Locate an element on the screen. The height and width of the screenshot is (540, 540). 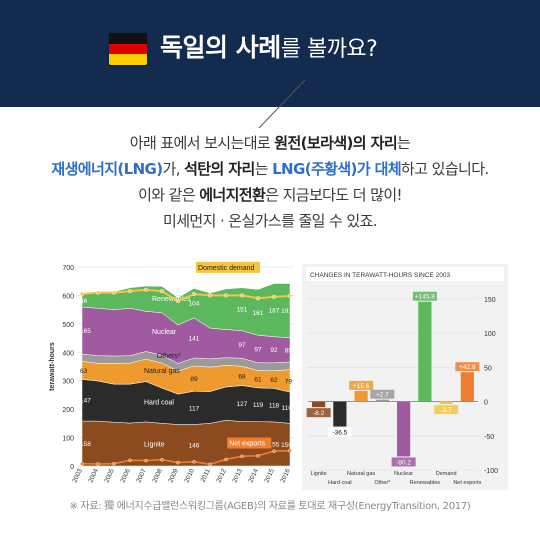
value-label: 151 is located at coordinates (242, 310).